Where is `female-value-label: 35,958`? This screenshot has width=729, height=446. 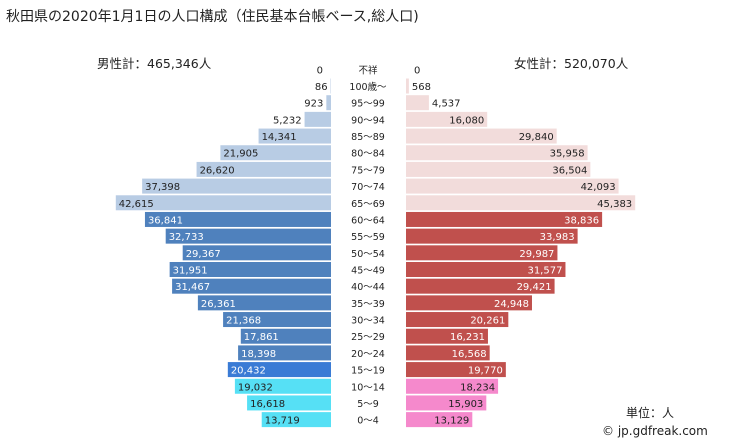
female-value-label: 35,958 is located at coordinates (567, 154).